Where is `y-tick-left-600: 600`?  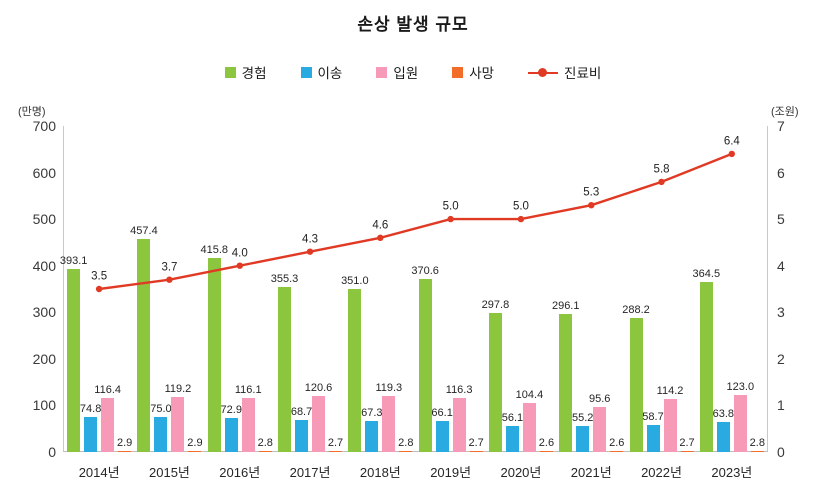
y-tick-left-600: 600 is located at coordinates (44, 172).